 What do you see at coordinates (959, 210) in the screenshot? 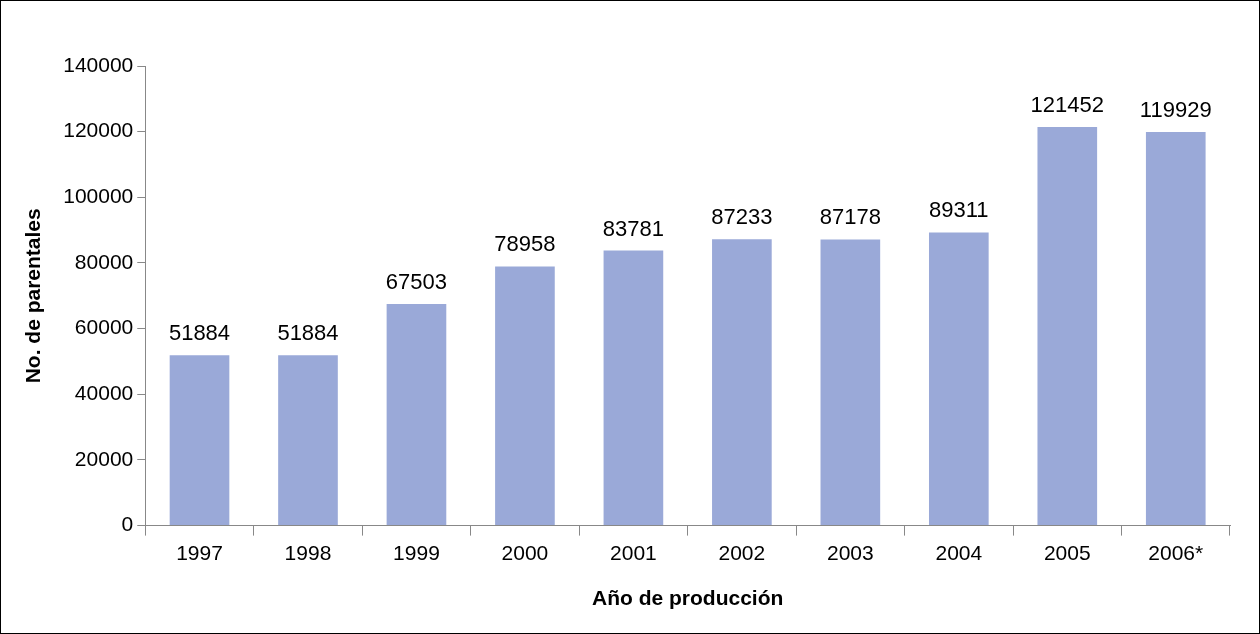
I see `data-label: 89311` at bounding box center [959, 210].